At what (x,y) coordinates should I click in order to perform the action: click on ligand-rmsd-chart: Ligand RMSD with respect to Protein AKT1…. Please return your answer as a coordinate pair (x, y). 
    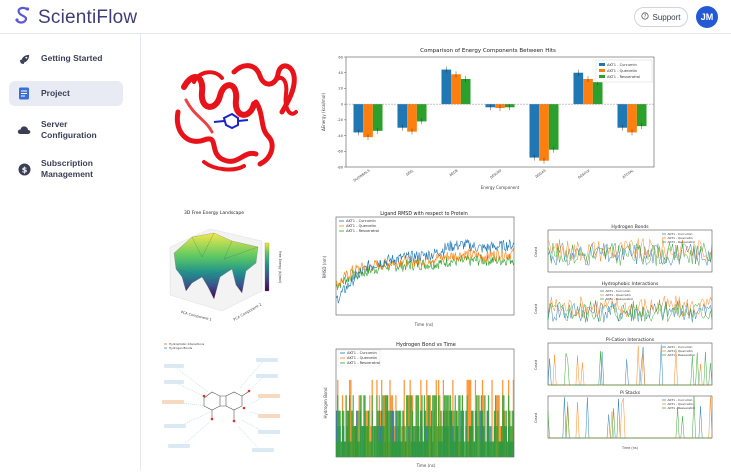
    Looking at the image, I should click on (419, 269).